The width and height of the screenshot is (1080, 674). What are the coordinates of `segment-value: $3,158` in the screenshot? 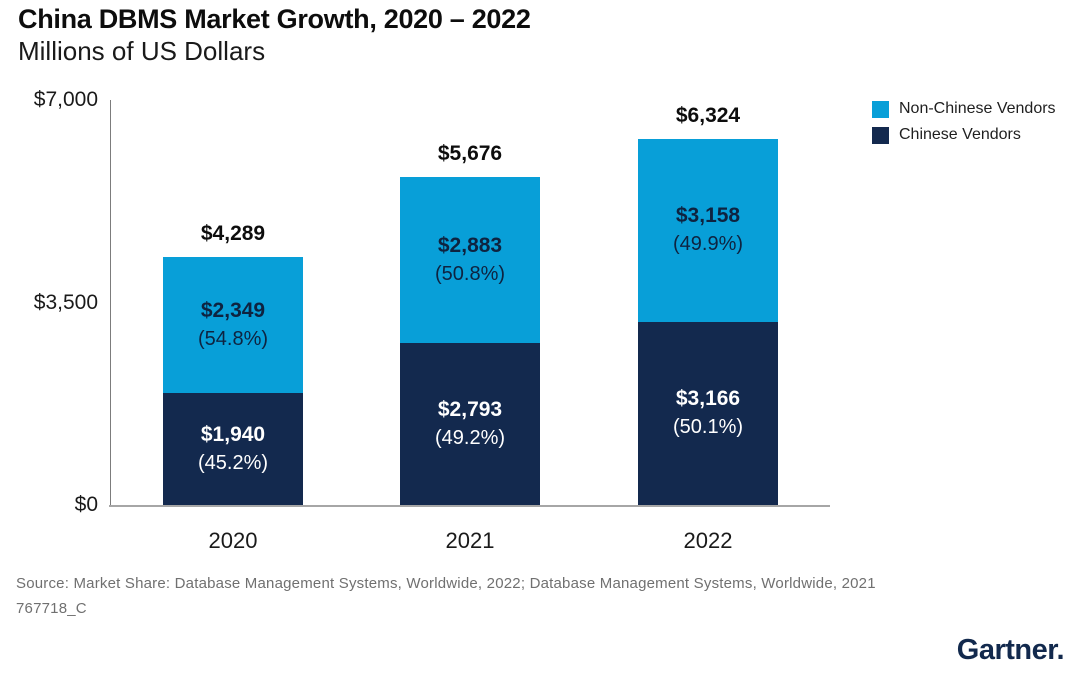 It's located at (708, 216).